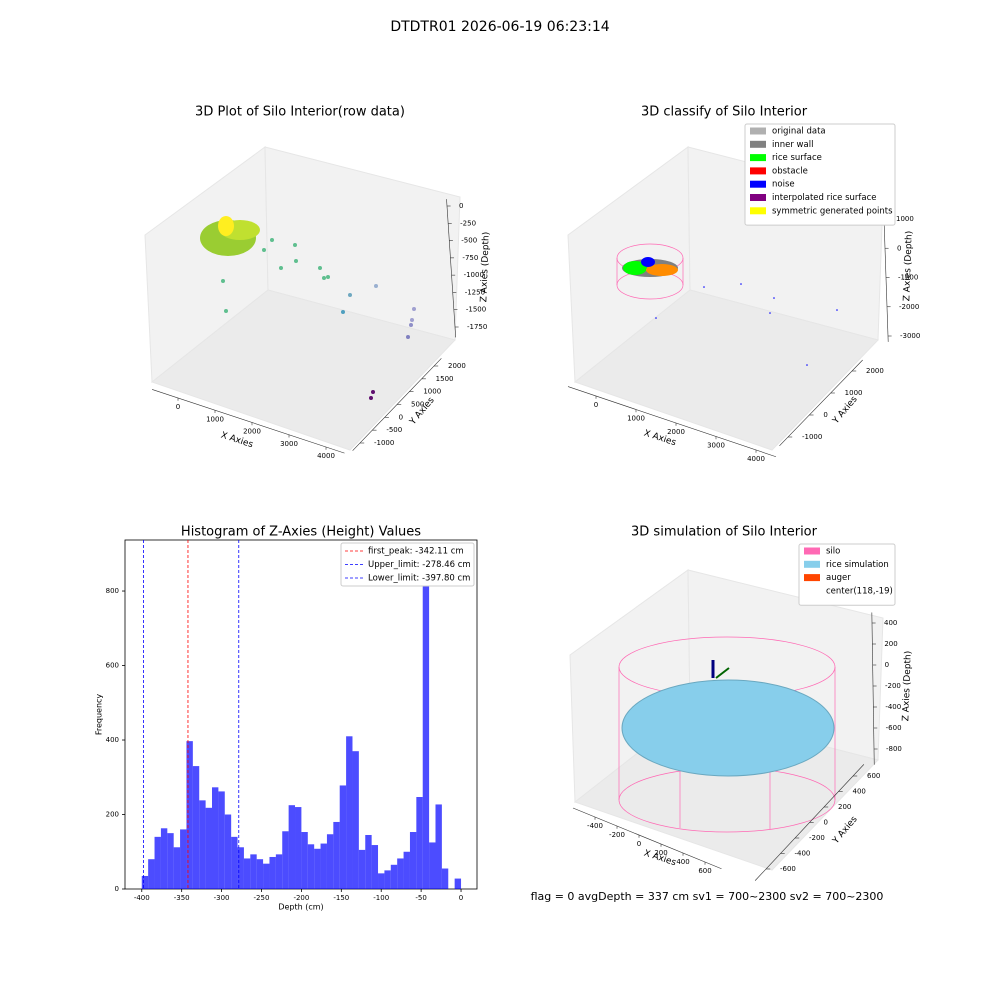 Image resolution: width=1000 pixels, height=1000 pixels. What do you see at coordinates (857, 565) in the screenshot?
I see `legend-label: rice simulation` at bounding box center [857, 565].